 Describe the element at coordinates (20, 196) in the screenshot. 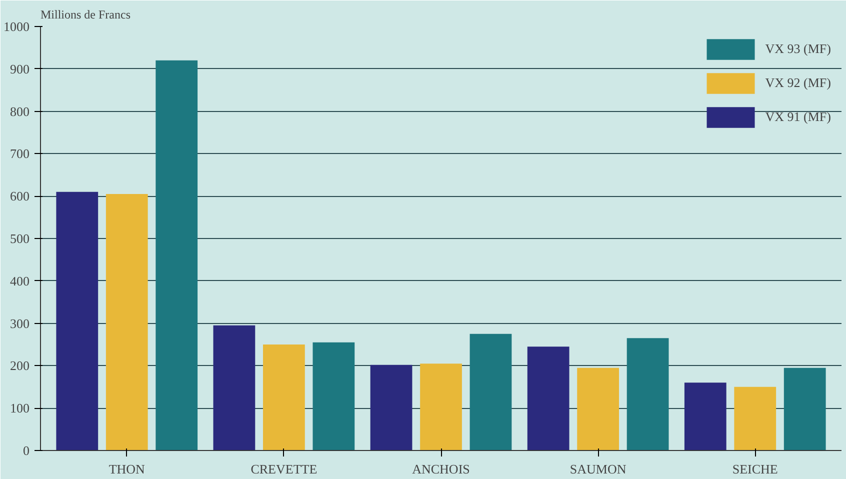

I see `y-tick-label: 600` at that location.